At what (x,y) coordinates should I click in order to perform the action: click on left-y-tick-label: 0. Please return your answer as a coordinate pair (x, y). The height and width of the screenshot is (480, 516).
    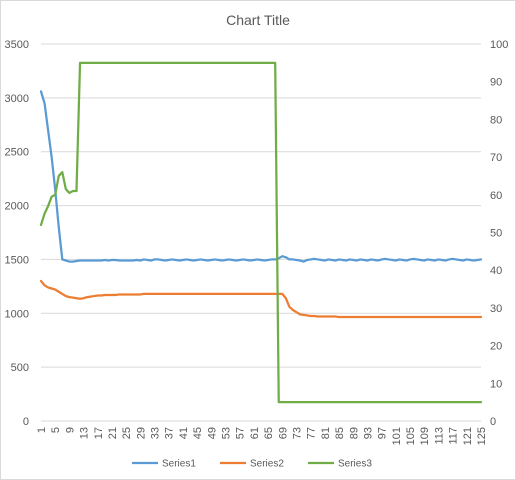
    Looking at the image, I should click on (26, 422).